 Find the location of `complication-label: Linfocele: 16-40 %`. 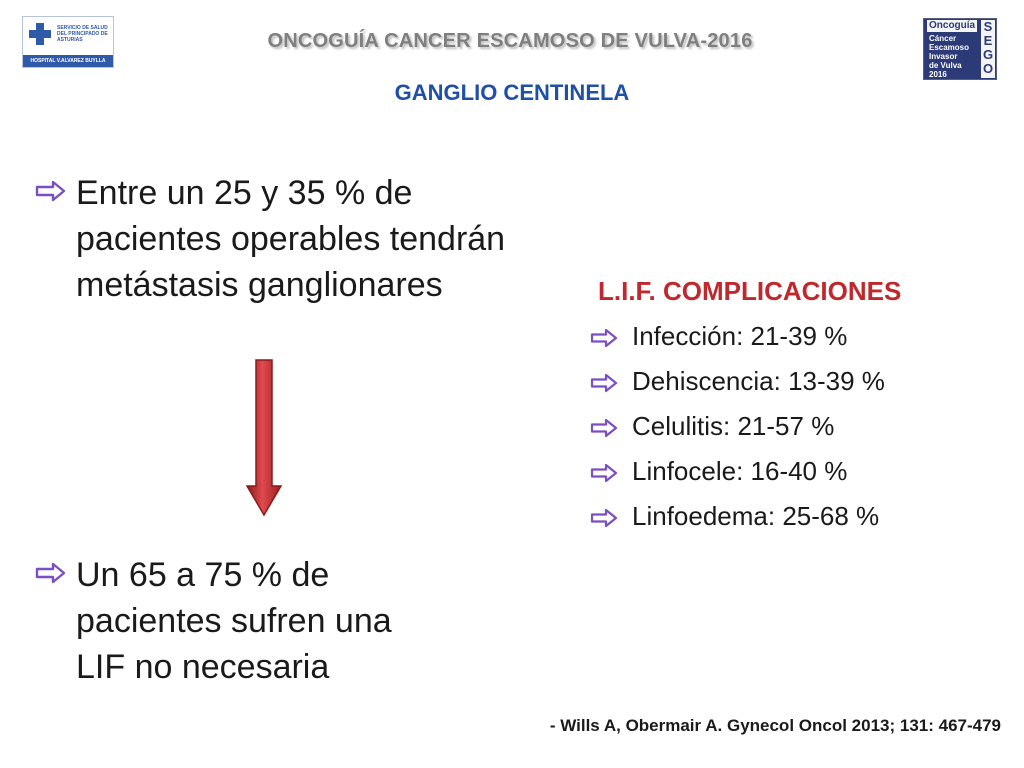

complication-label: Linfocele: 16-40 % is located at coordinates (740, 471).